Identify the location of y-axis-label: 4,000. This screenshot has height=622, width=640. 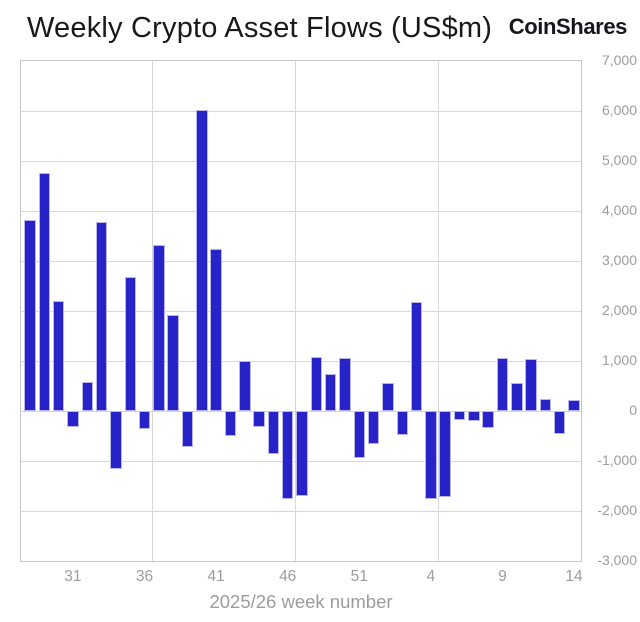
(619, 210).